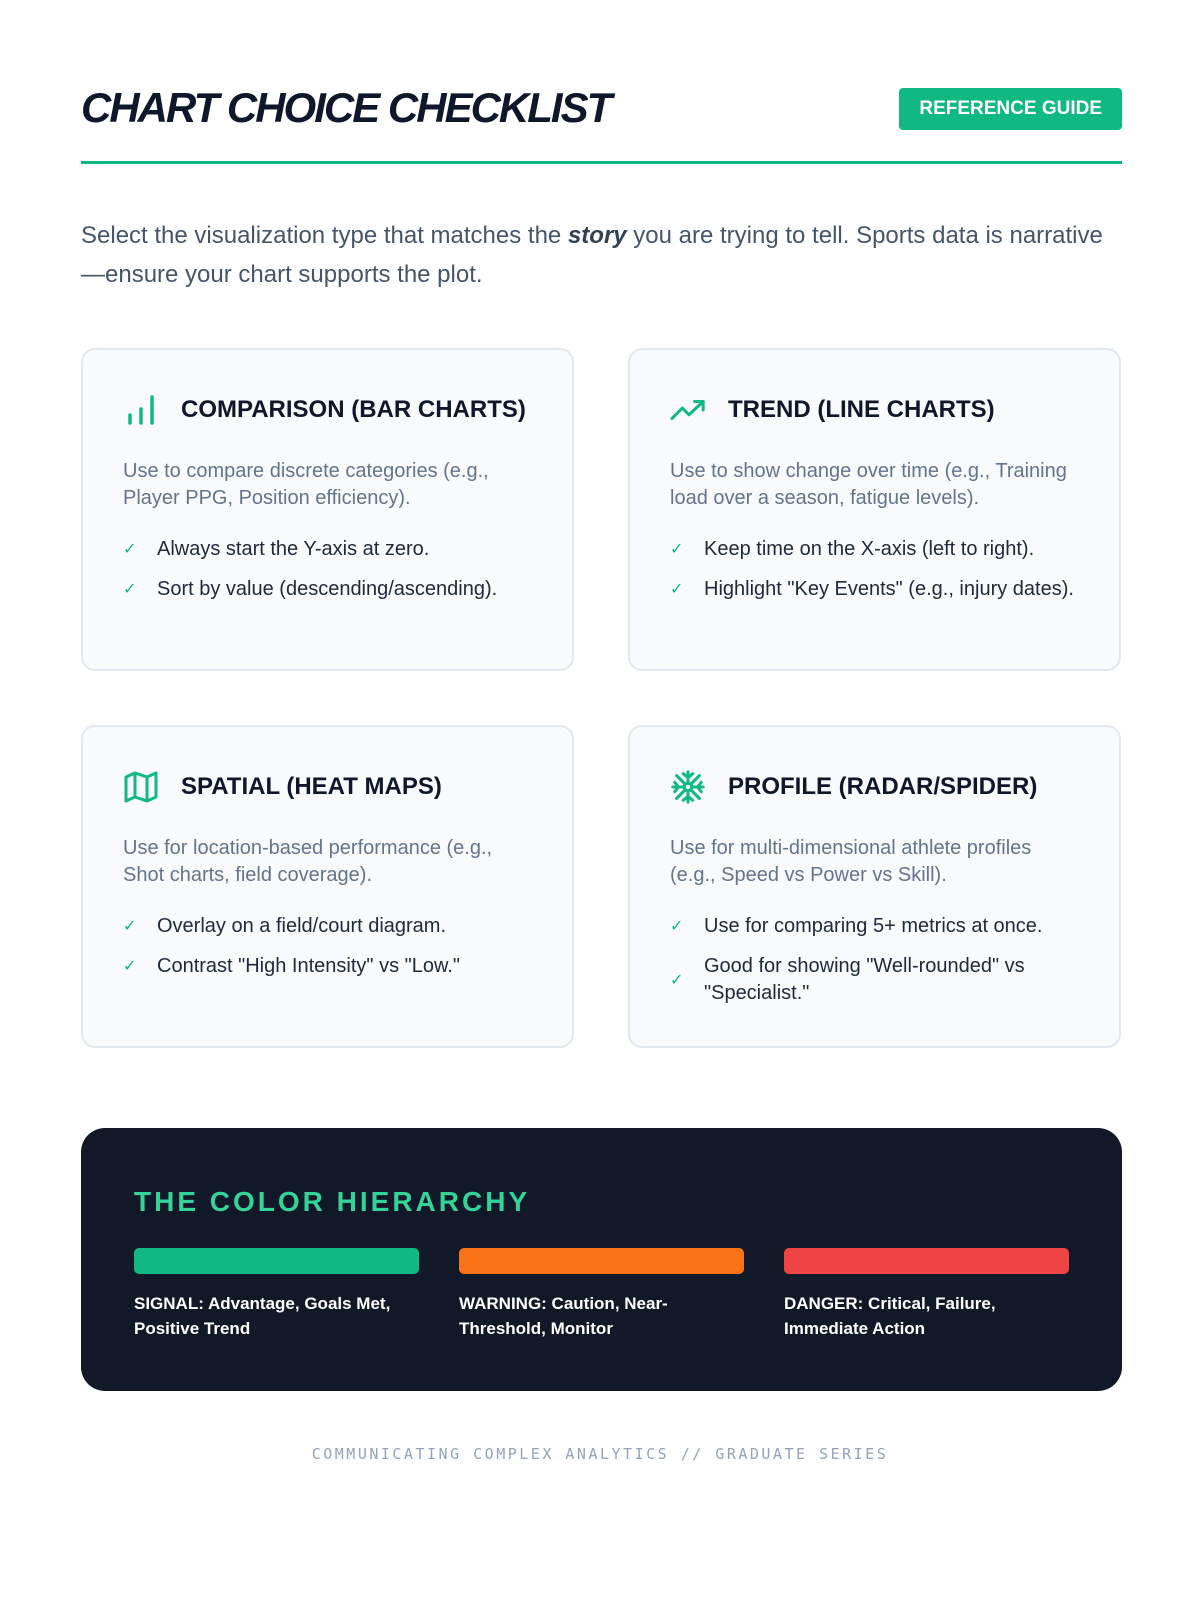 Image resolution: width=1200 pixels, height=1600 pixels. Describe the element at coordinates (597, 235) in the screenshot. I see `intro-emphasis: story` at that location.